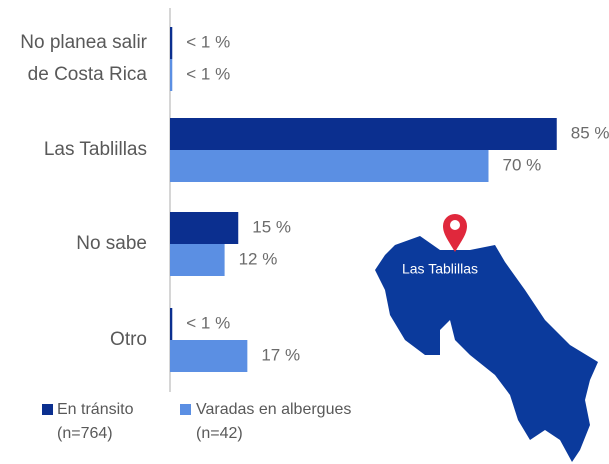 Image resolution: width=609 pixels, height=464 pixels. I want to click on category-label: No planea salir de Costa Rica, so click(83, 58).